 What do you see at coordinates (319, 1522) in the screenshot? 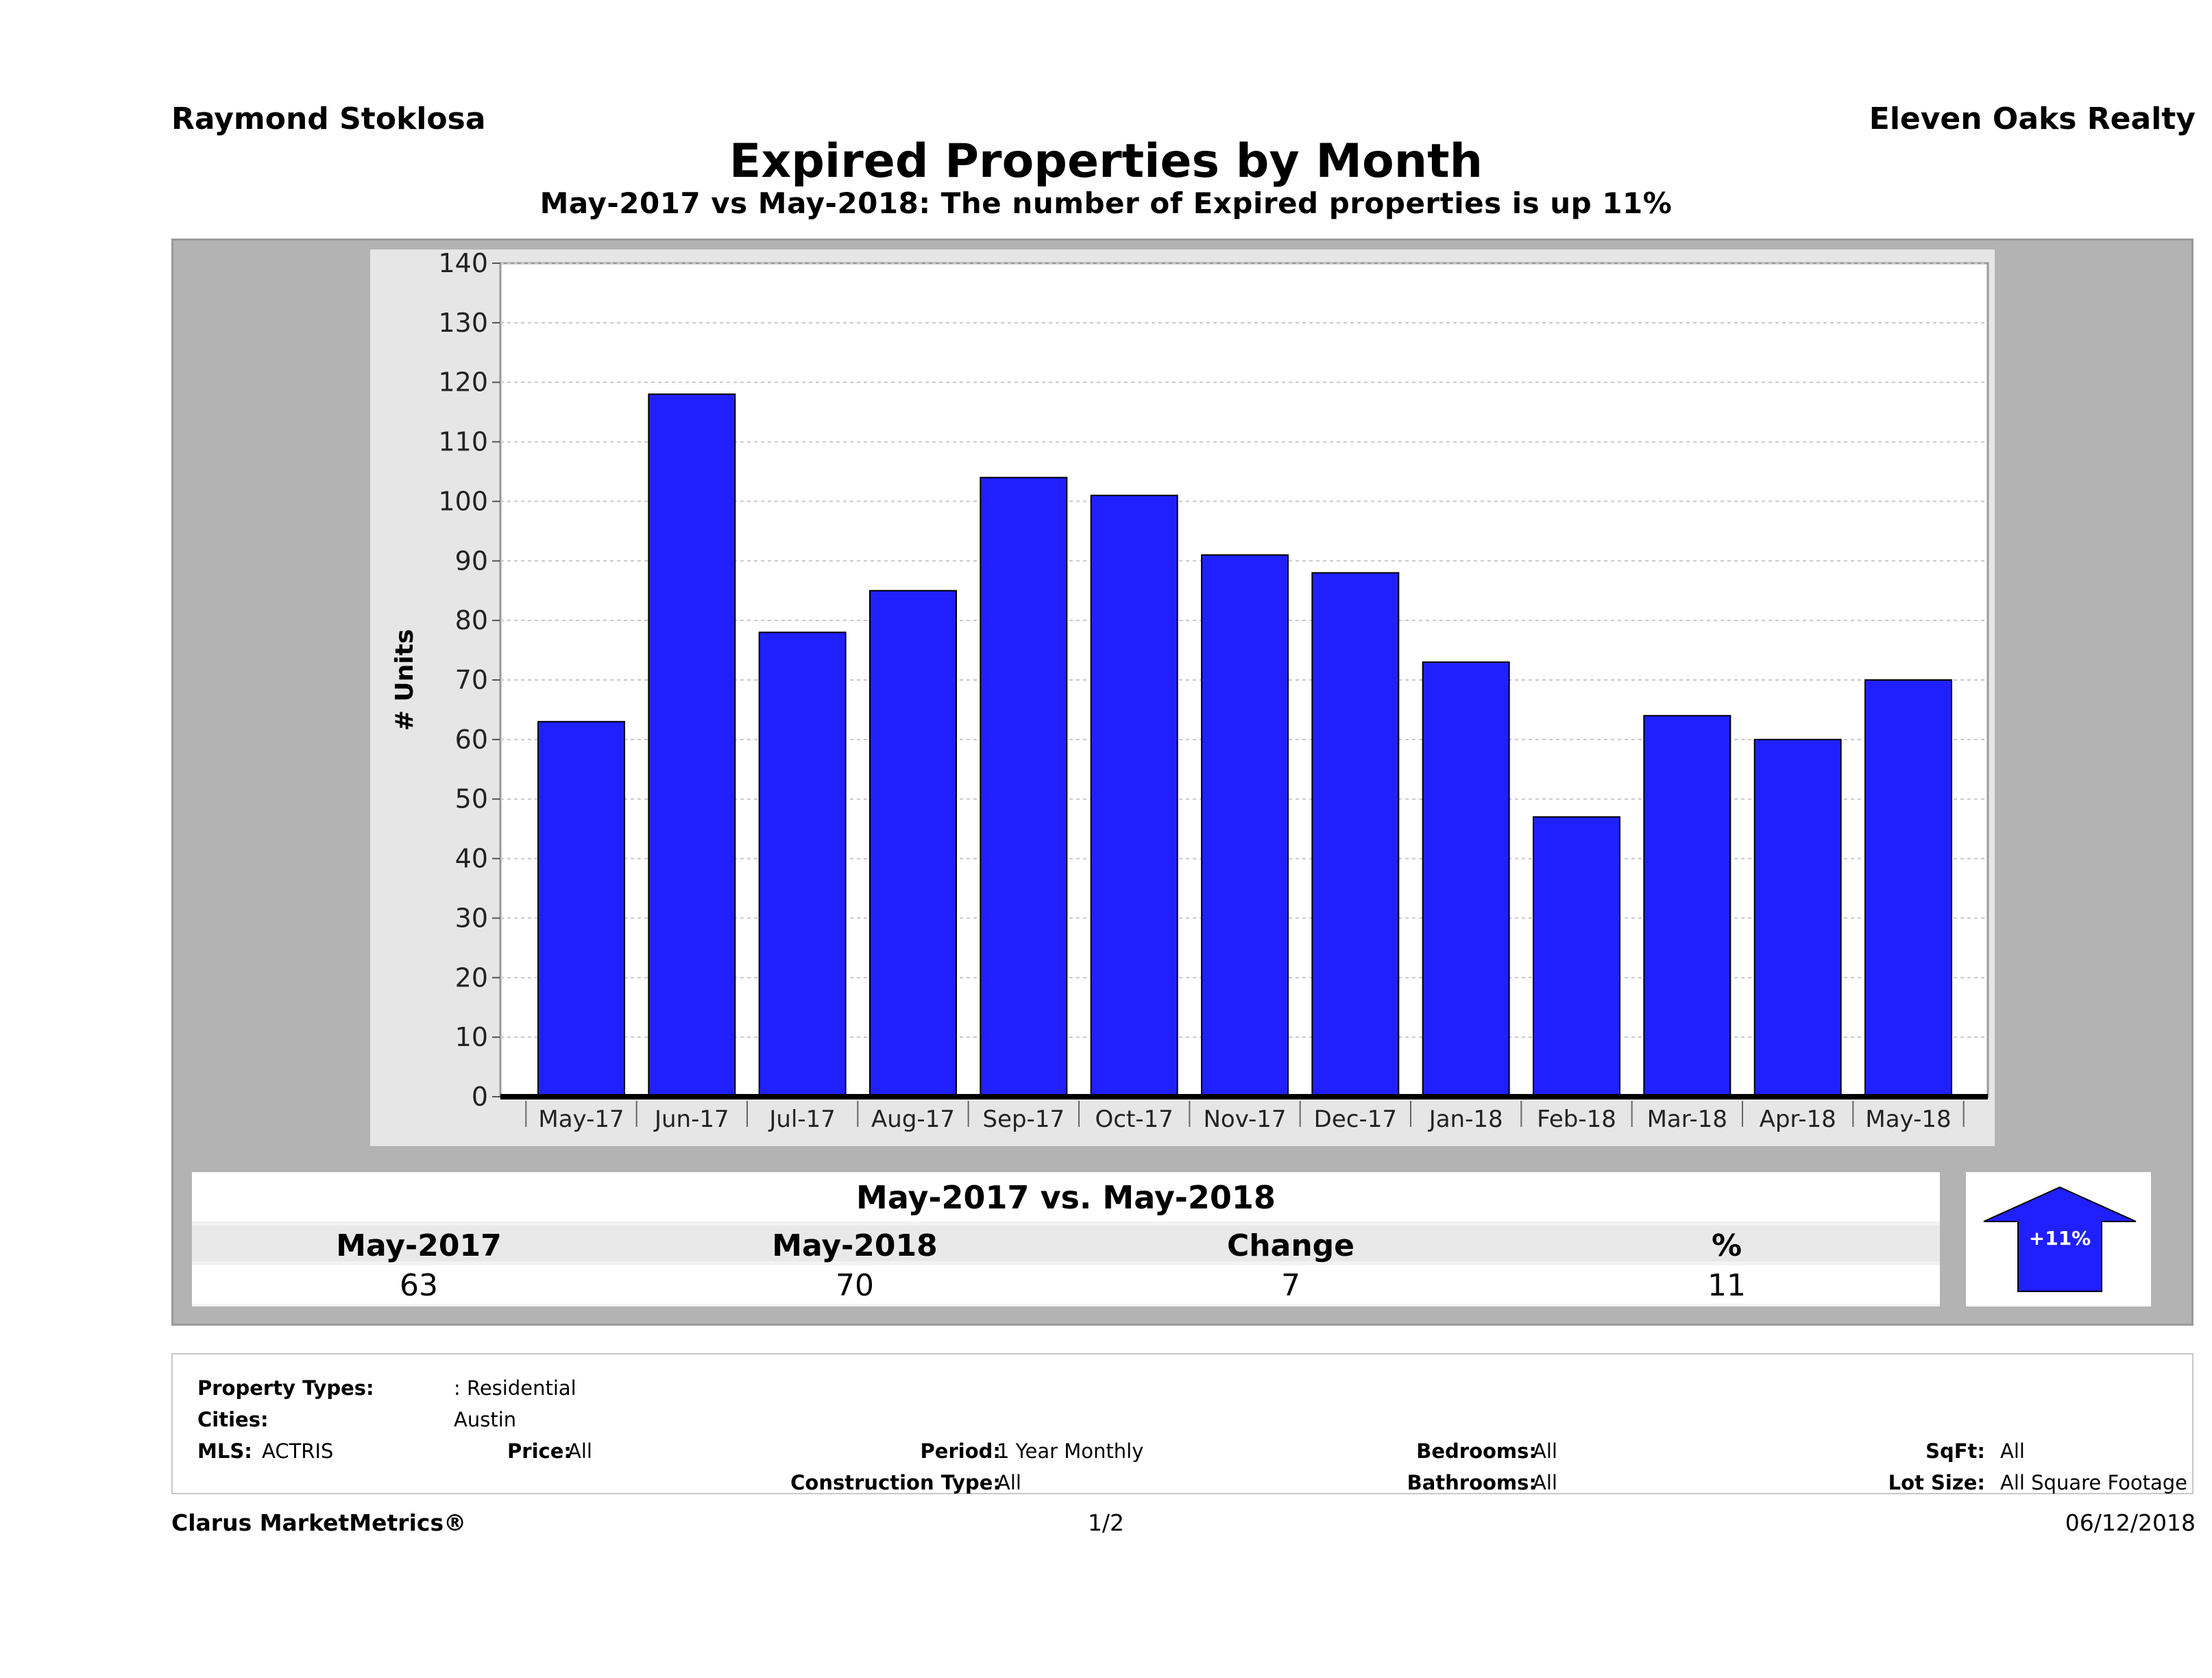
I see `footer-brand: Clarus MarketMetrics®` at bounding box center [319, 1522].